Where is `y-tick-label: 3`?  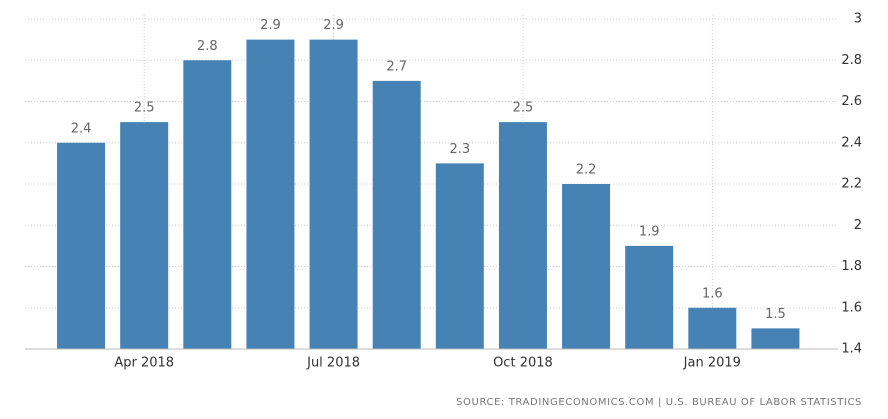 y-tick-label: 3 is located at coordinates (858, 19).